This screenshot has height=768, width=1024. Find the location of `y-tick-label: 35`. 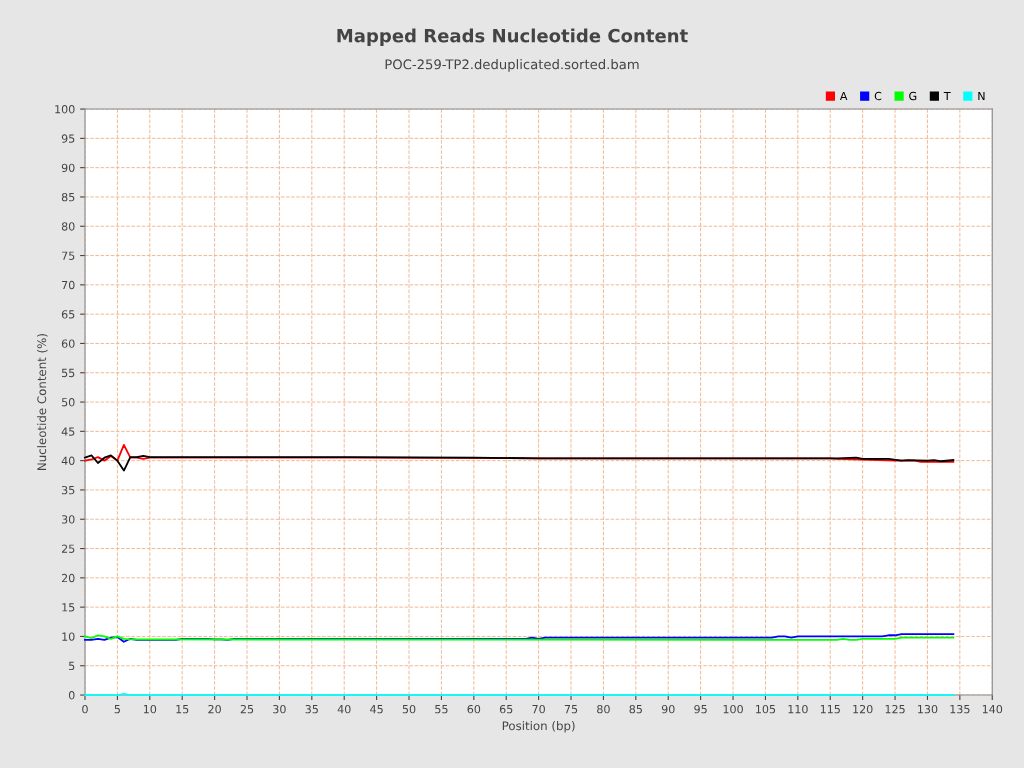

y-tick-label: 35 is located at coordinates (68, 490).